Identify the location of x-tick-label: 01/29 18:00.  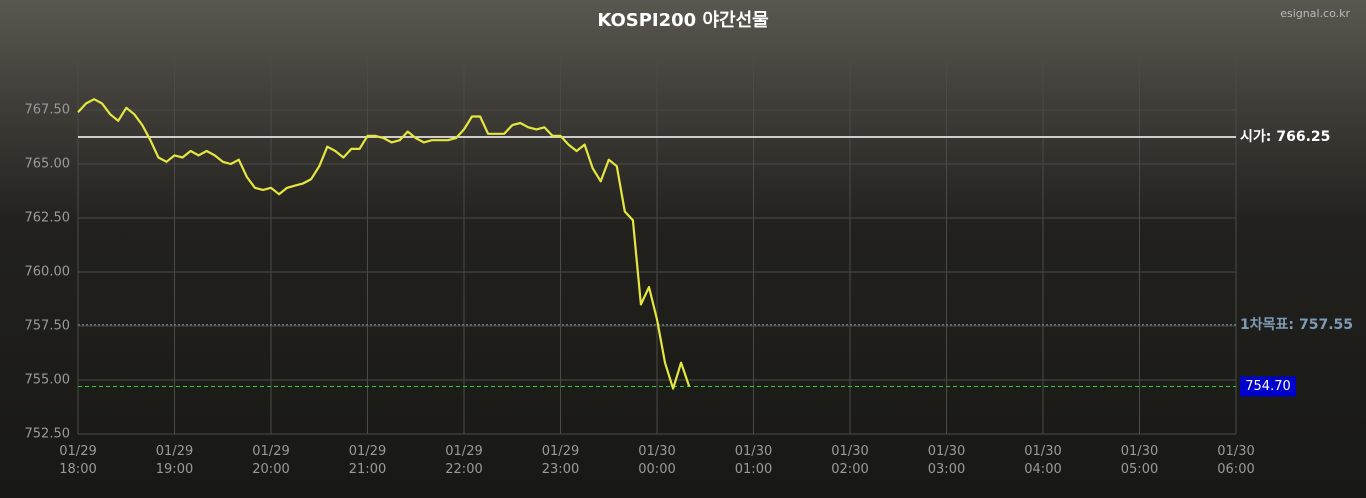
(78, 460).